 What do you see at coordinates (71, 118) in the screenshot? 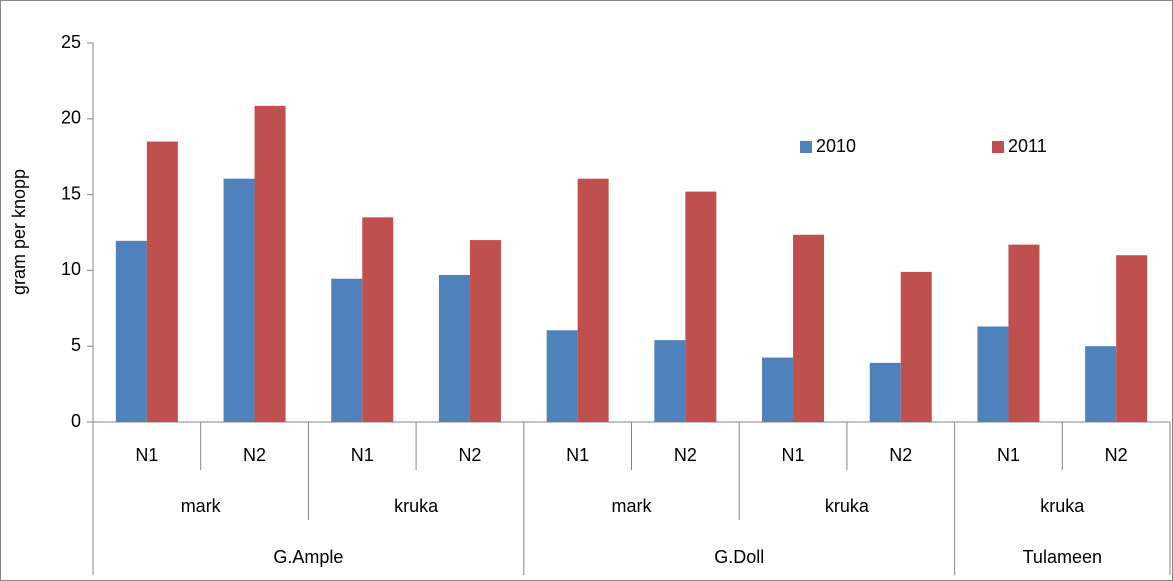
I see `y-tick-label: 20` at bounding box center [71, 118].